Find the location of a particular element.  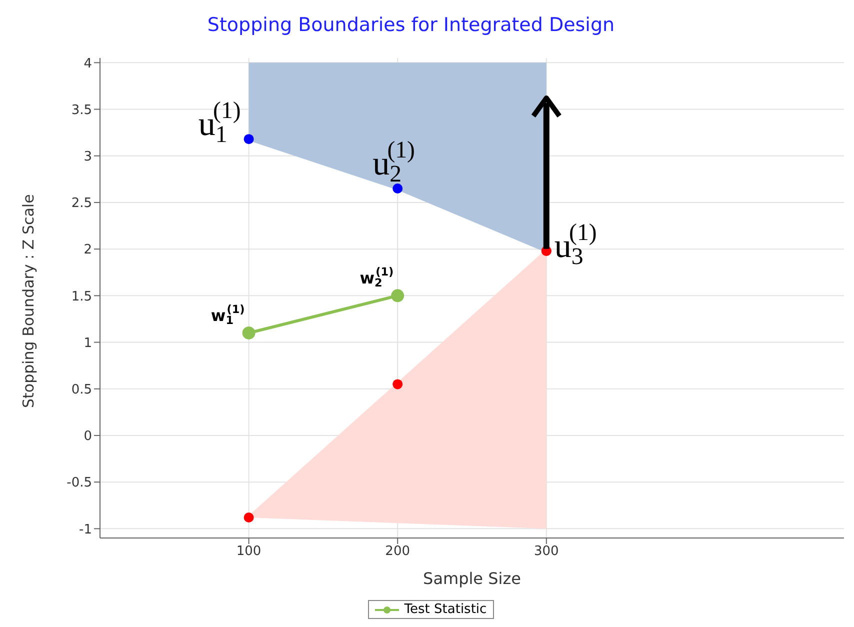

y-tick-label: 0.5 is located at coordinates (81, 390).